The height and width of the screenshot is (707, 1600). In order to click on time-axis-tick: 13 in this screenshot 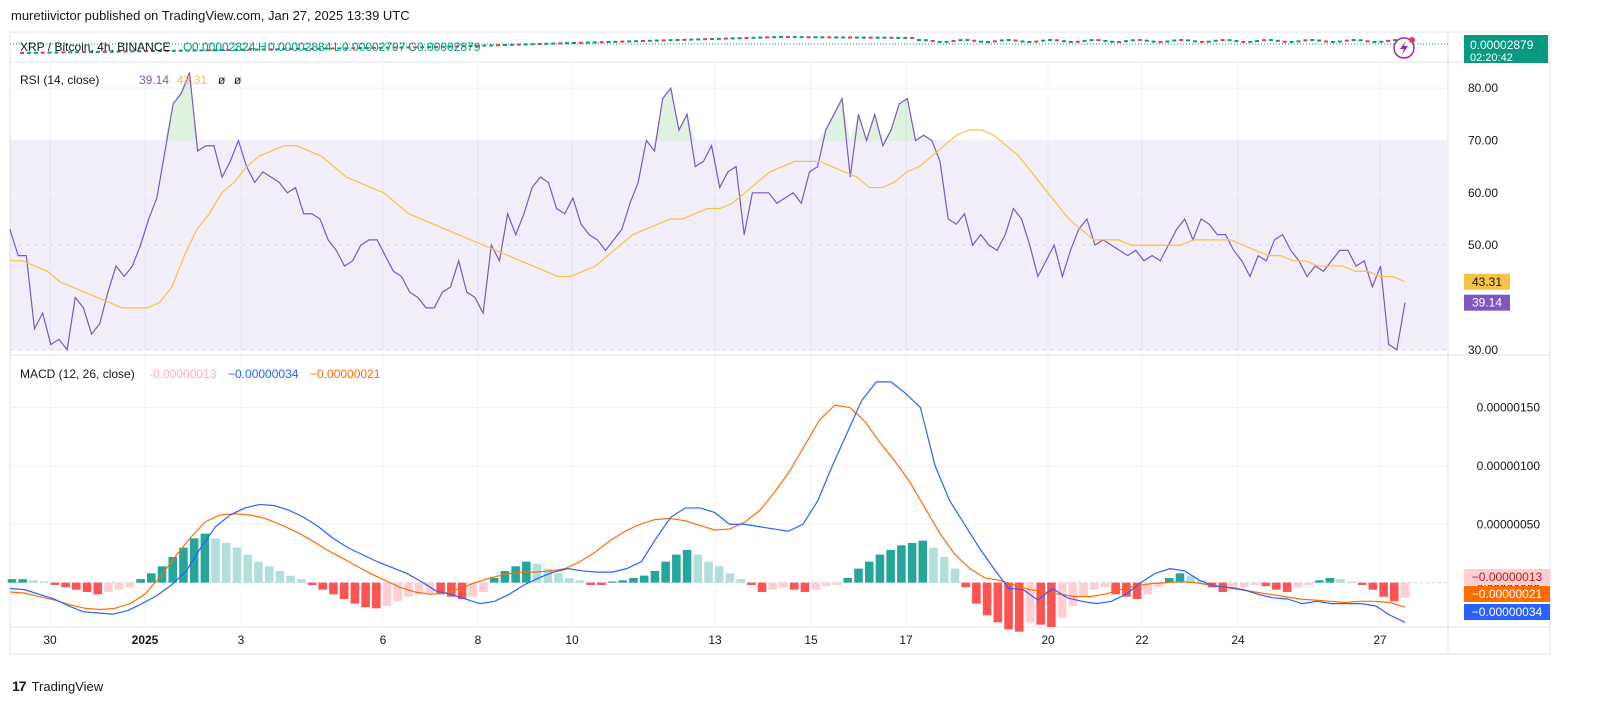, I will do `click(715, 640)`.